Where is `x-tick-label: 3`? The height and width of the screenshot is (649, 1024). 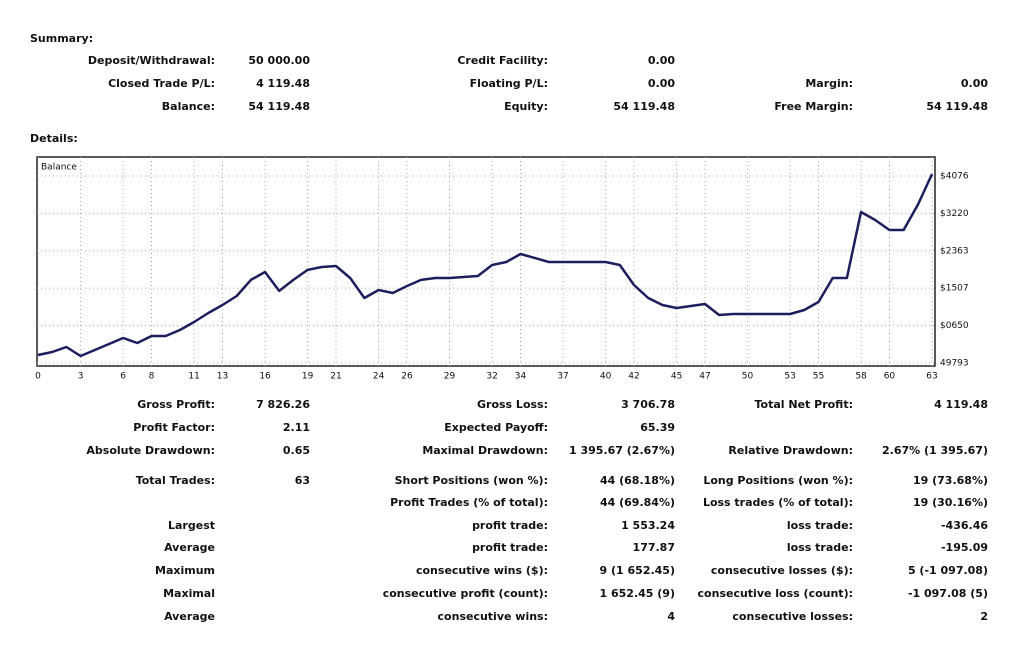
x-tick-label: 3 is located at coordinates (81, 377).